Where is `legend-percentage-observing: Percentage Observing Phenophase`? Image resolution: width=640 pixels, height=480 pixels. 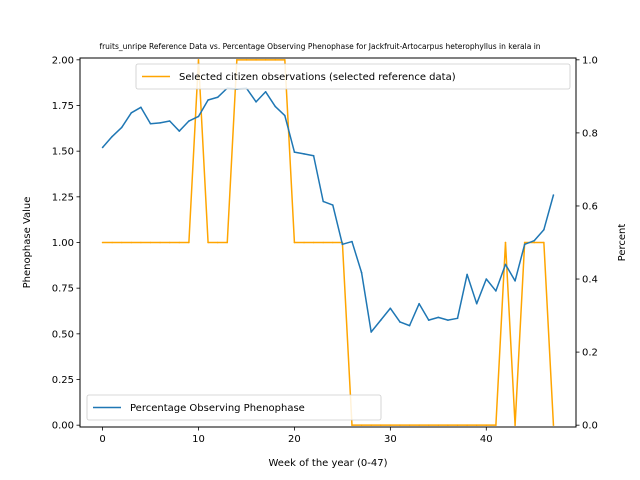 legend-percentage-observing: Percentage Observing Phenophase is located at coordinates (234, 407).